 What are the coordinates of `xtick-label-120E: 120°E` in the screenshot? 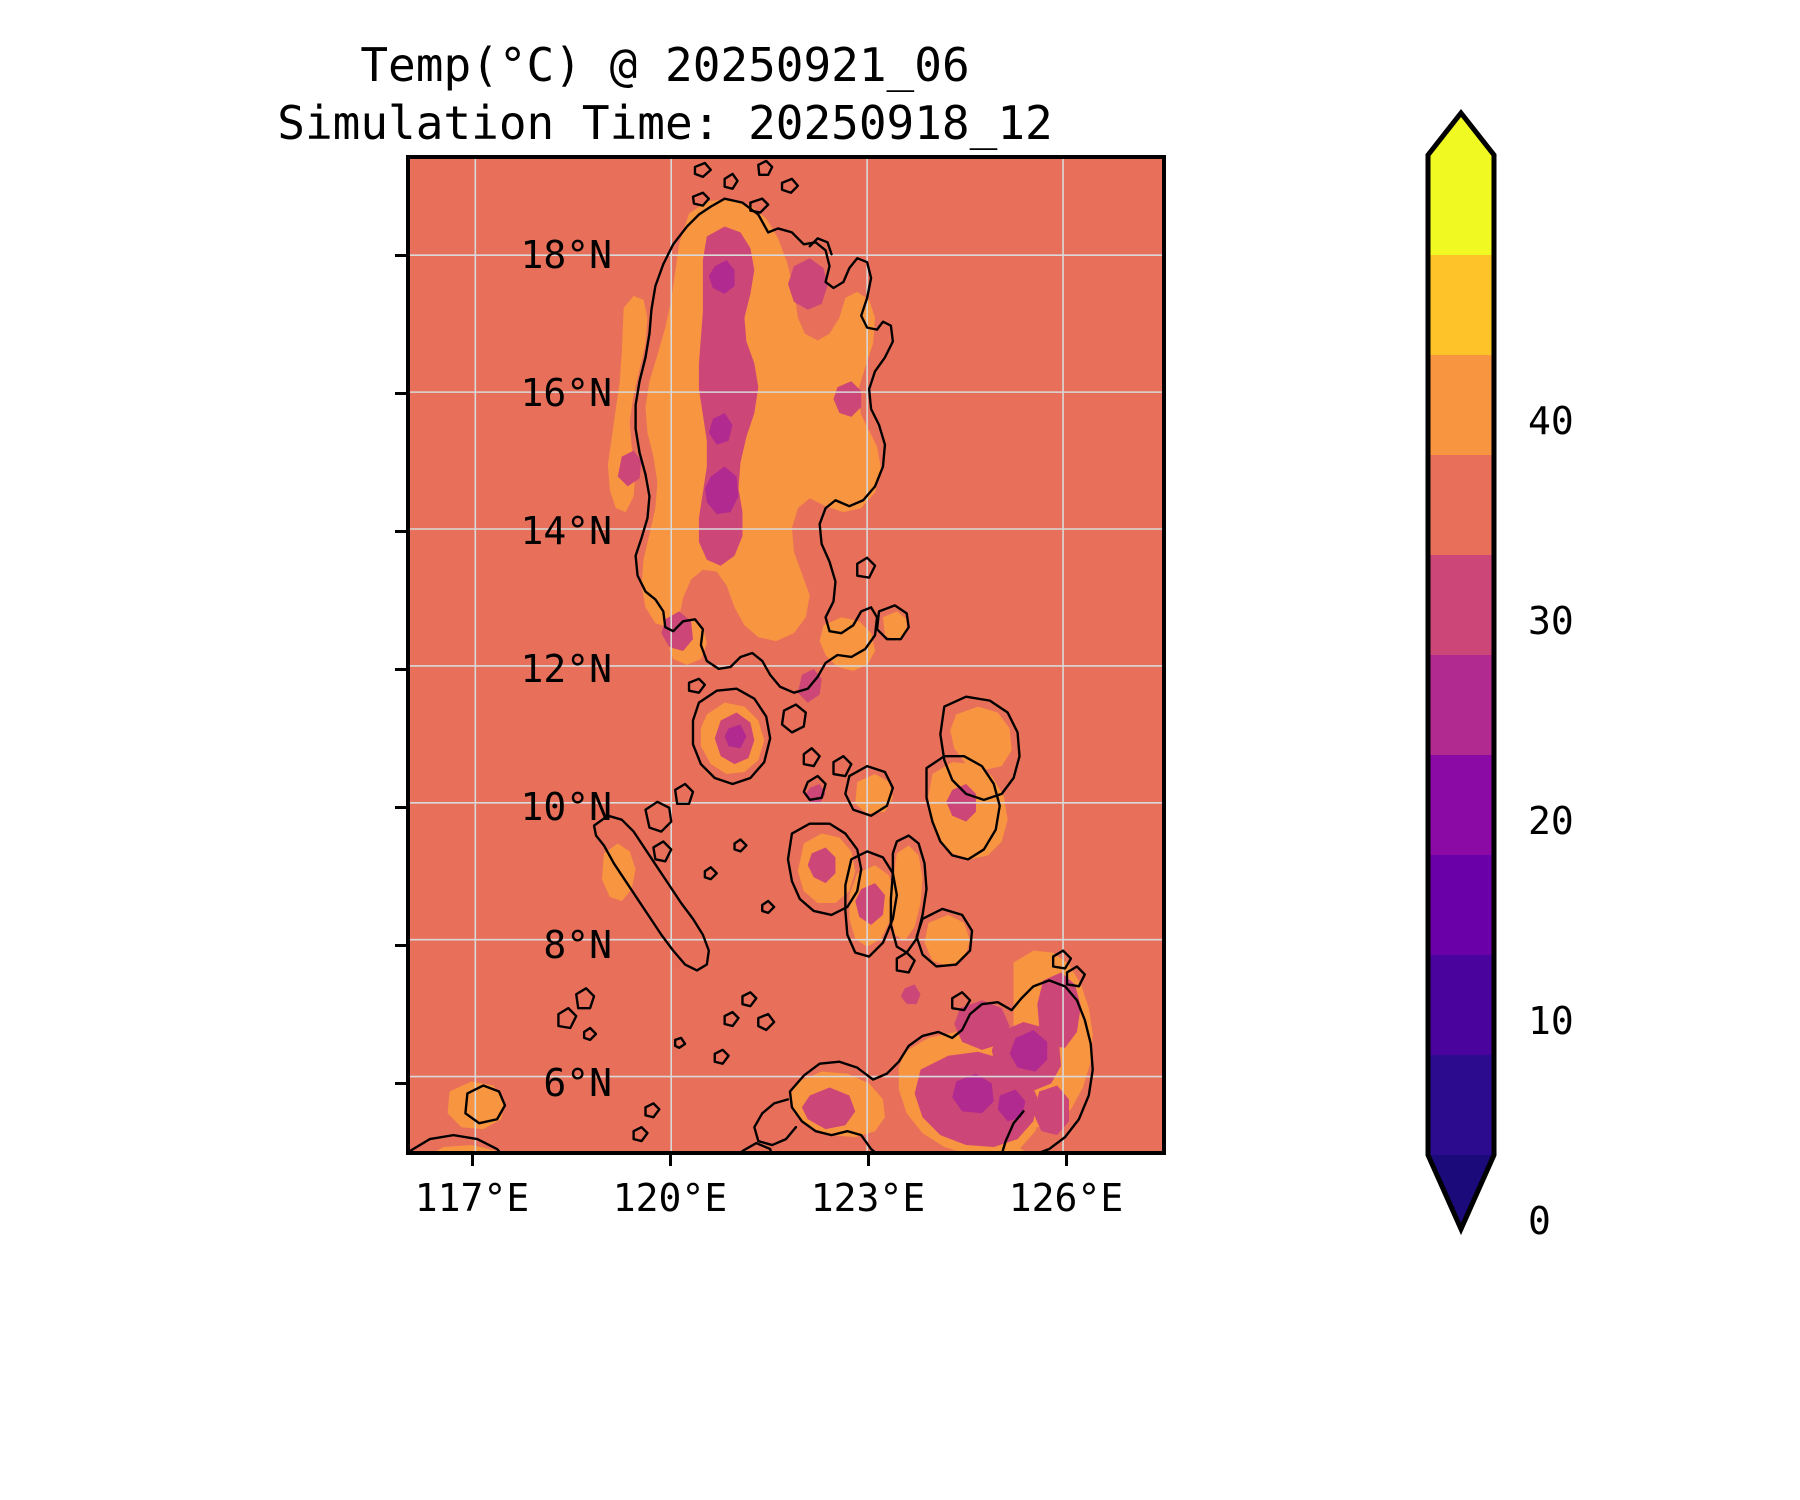 It's located at (670, 1198).